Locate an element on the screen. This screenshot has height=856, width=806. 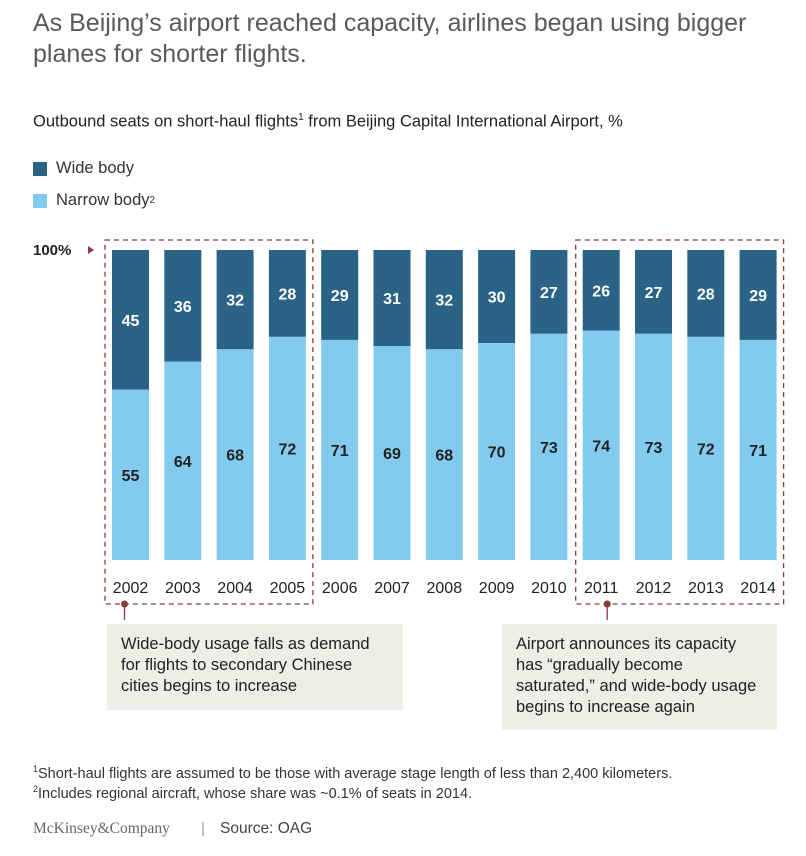
bar-wide-2012 is located at coordinates (653, 292).